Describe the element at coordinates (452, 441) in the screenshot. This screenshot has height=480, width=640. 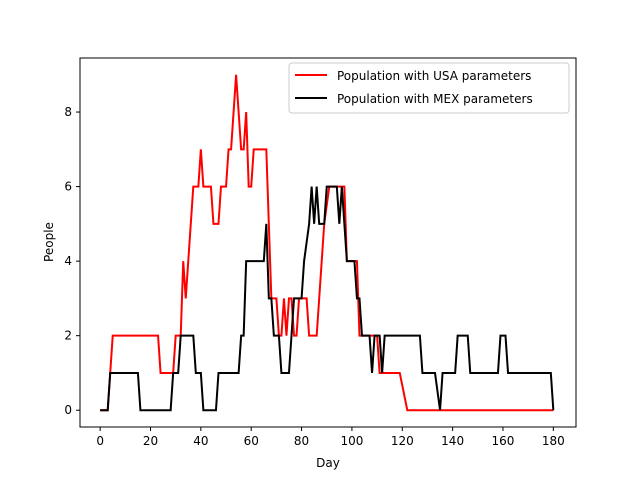
I see `x-tick-label: 140` at that location.